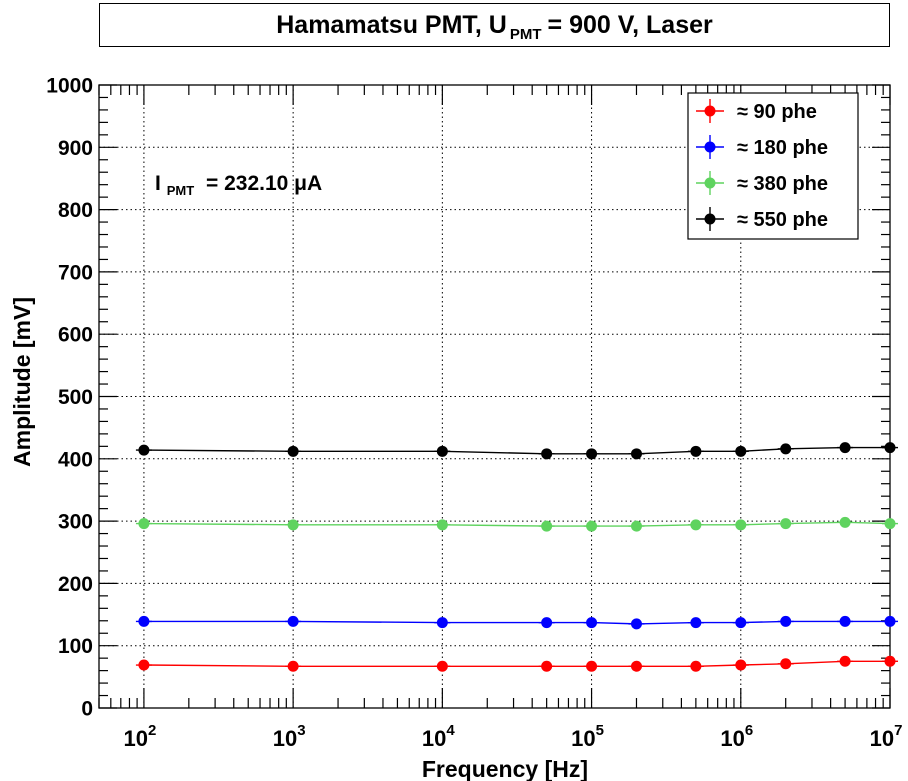 The height and width of the screenshot is (781, 908). I want to click on y-axis-label: Amplitude [mV], so click(22, 382).